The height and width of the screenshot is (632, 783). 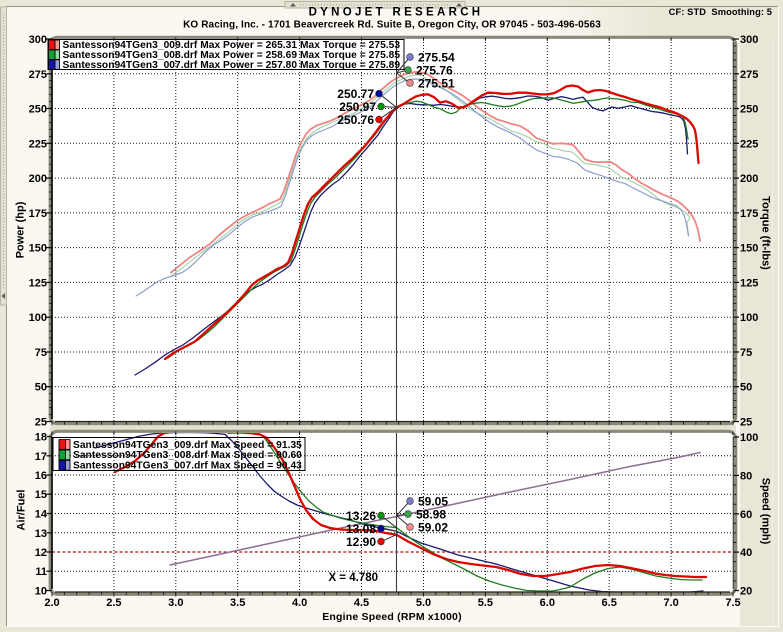 I want to click on svg-text: X = 4.780, so click(x=353, y=578).